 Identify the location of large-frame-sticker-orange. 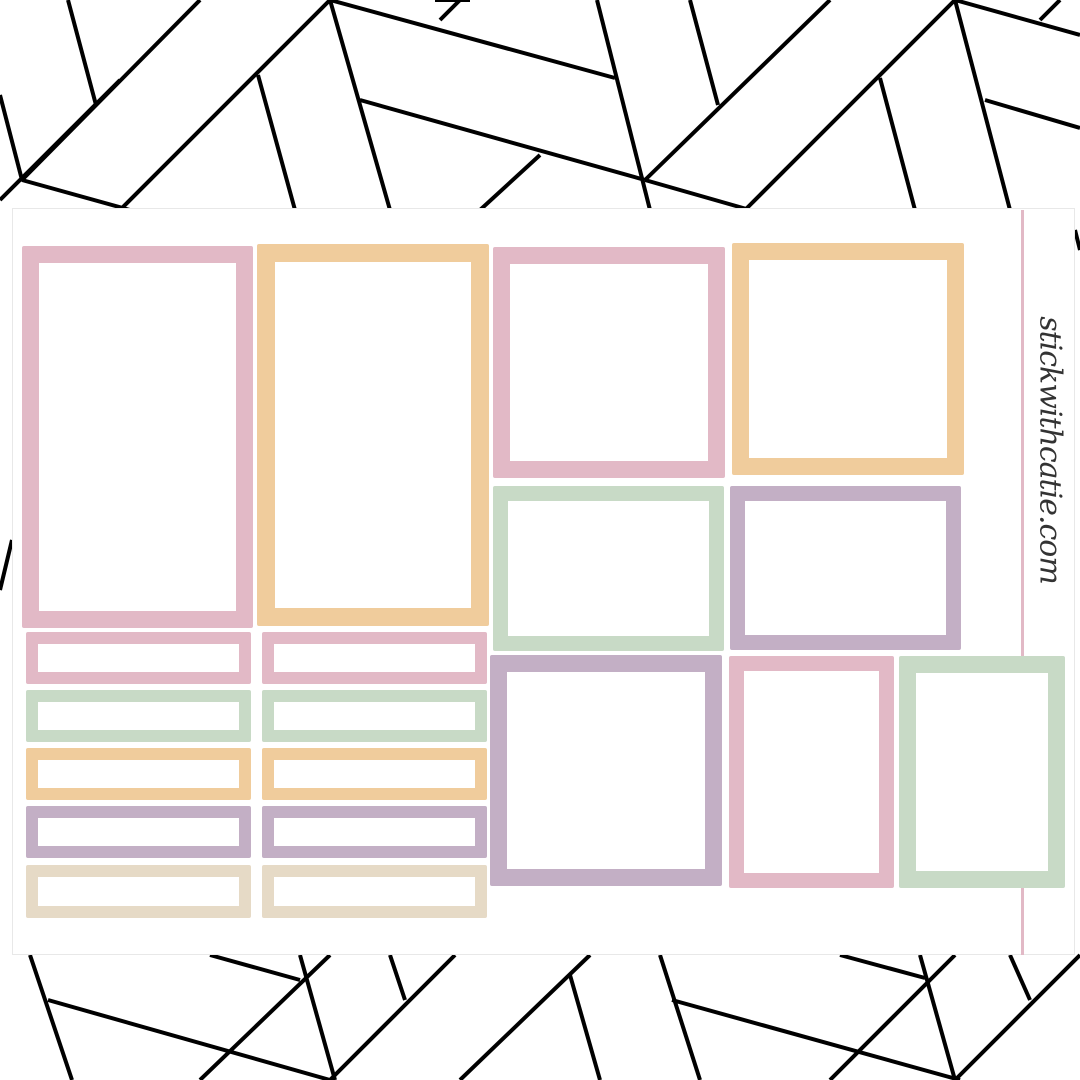
(373, 435).